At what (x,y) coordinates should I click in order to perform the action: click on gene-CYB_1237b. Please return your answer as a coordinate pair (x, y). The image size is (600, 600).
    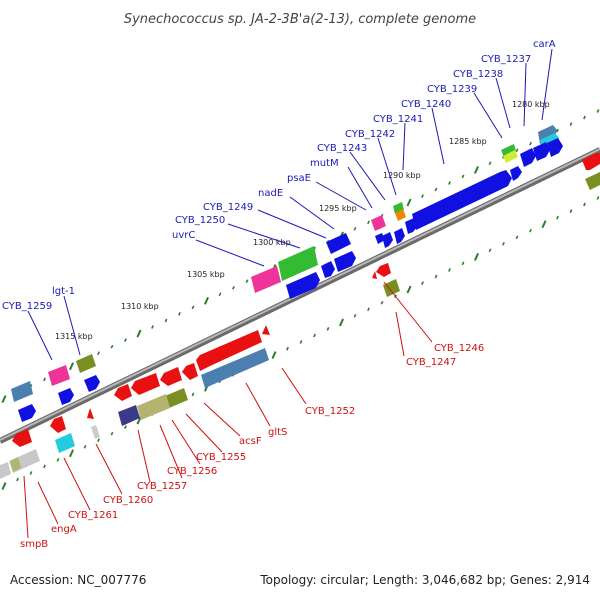
    Looking at the image, I should click on (555, 147).